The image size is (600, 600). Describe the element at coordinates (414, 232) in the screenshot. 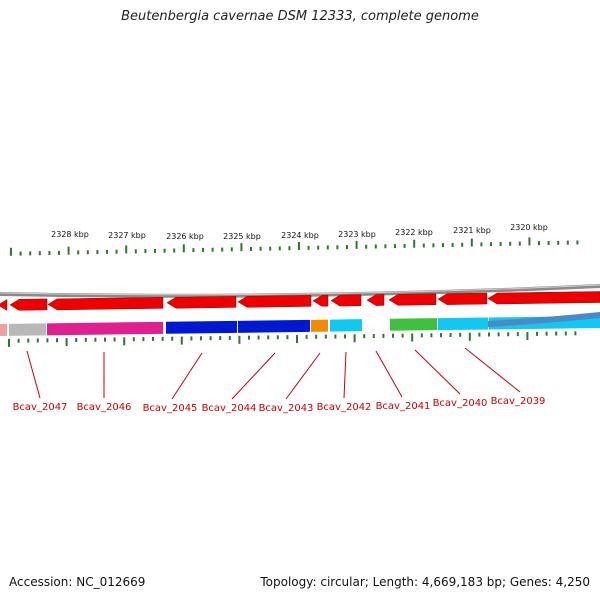

I see `scale-label: 2322 kbp` at that location.